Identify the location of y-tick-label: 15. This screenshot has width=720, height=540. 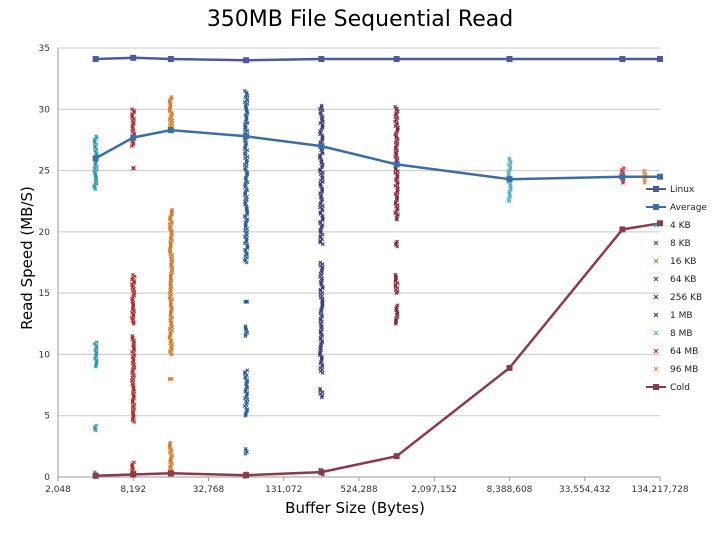
(44, 294).